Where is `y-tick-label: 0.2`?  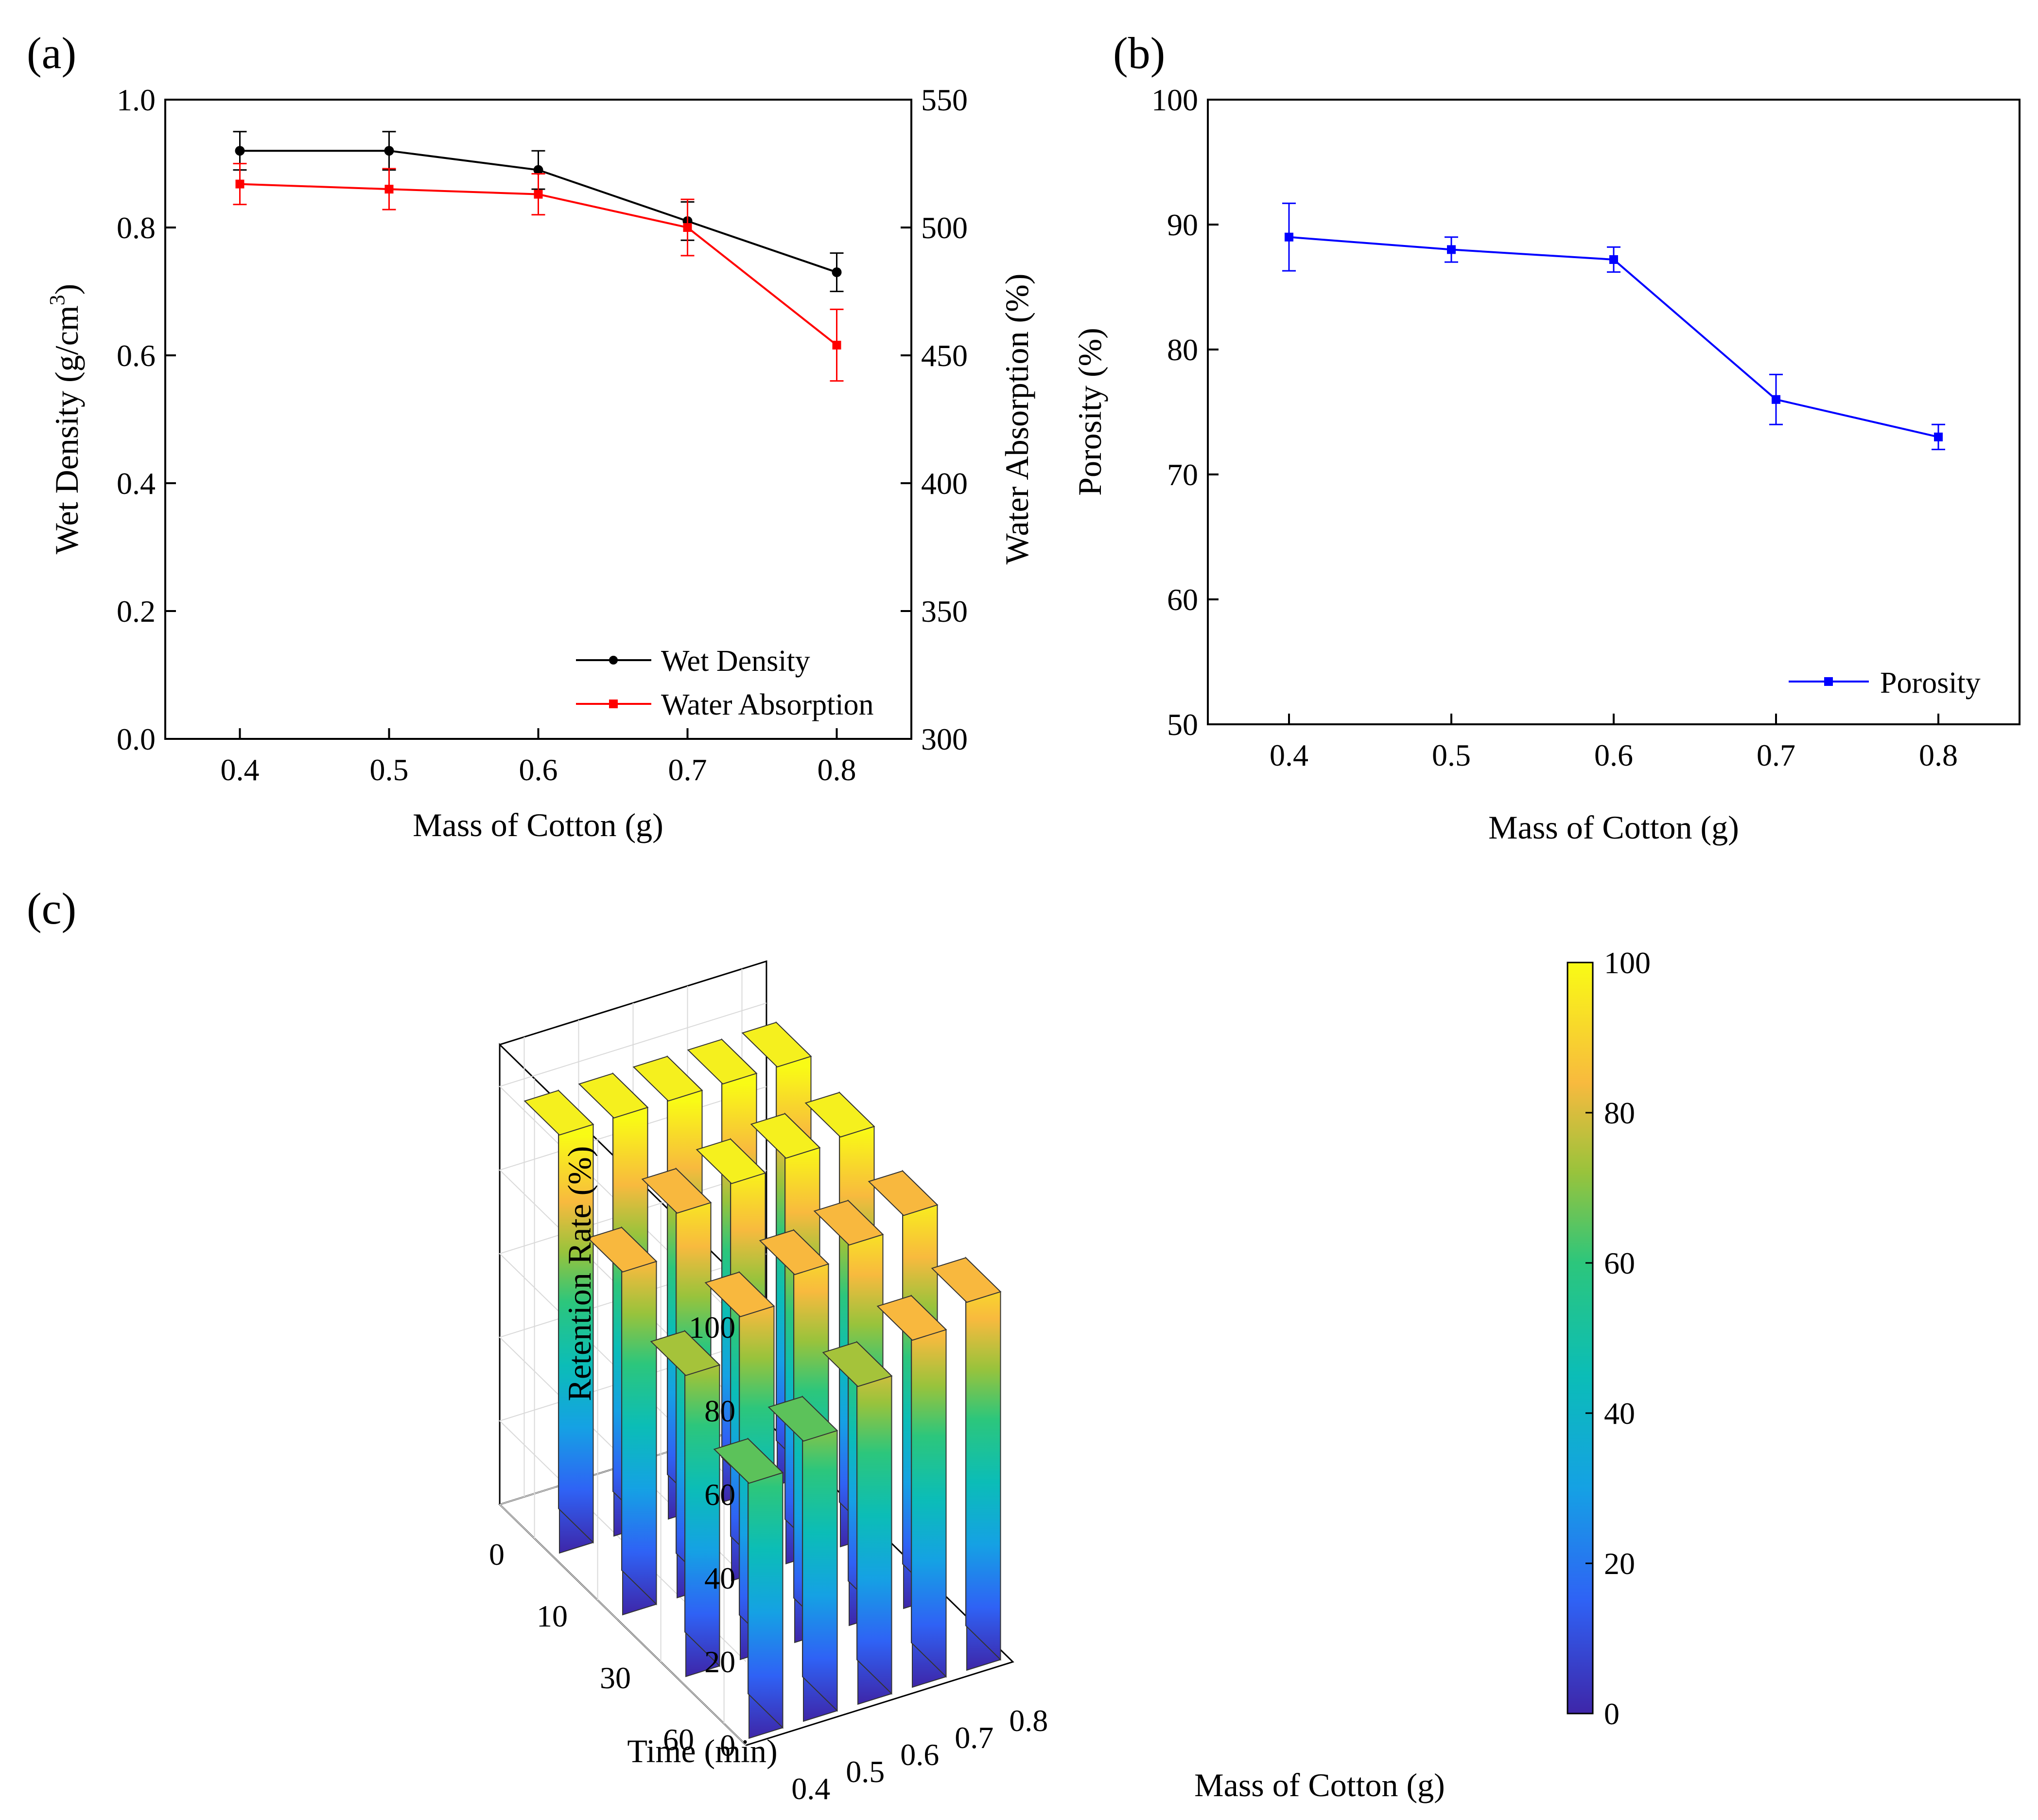
y-tick-label: 0.2 is located at coordinates (137, 611).